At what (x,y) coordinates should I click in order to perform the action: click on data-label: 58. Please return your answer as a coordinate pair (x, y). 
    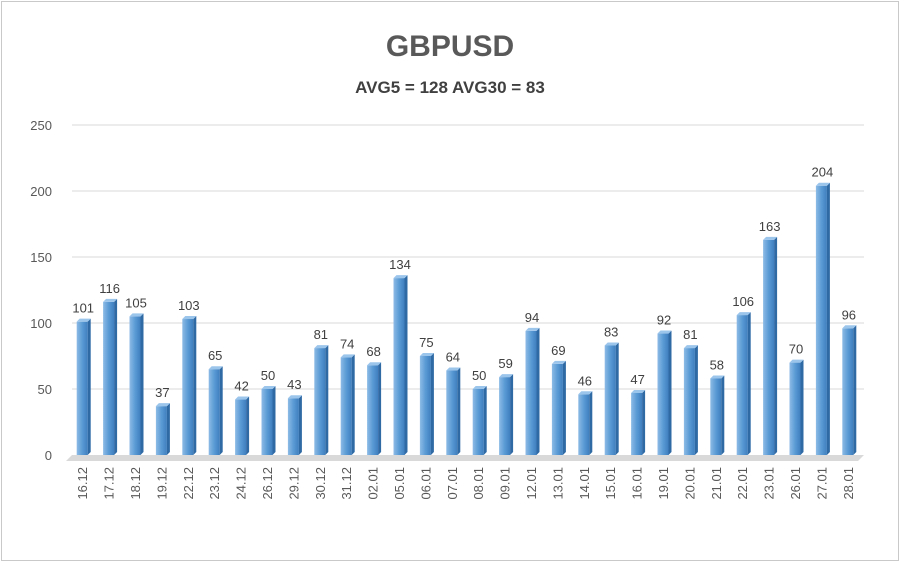
    Looking at the image, I should click on (717, 364).